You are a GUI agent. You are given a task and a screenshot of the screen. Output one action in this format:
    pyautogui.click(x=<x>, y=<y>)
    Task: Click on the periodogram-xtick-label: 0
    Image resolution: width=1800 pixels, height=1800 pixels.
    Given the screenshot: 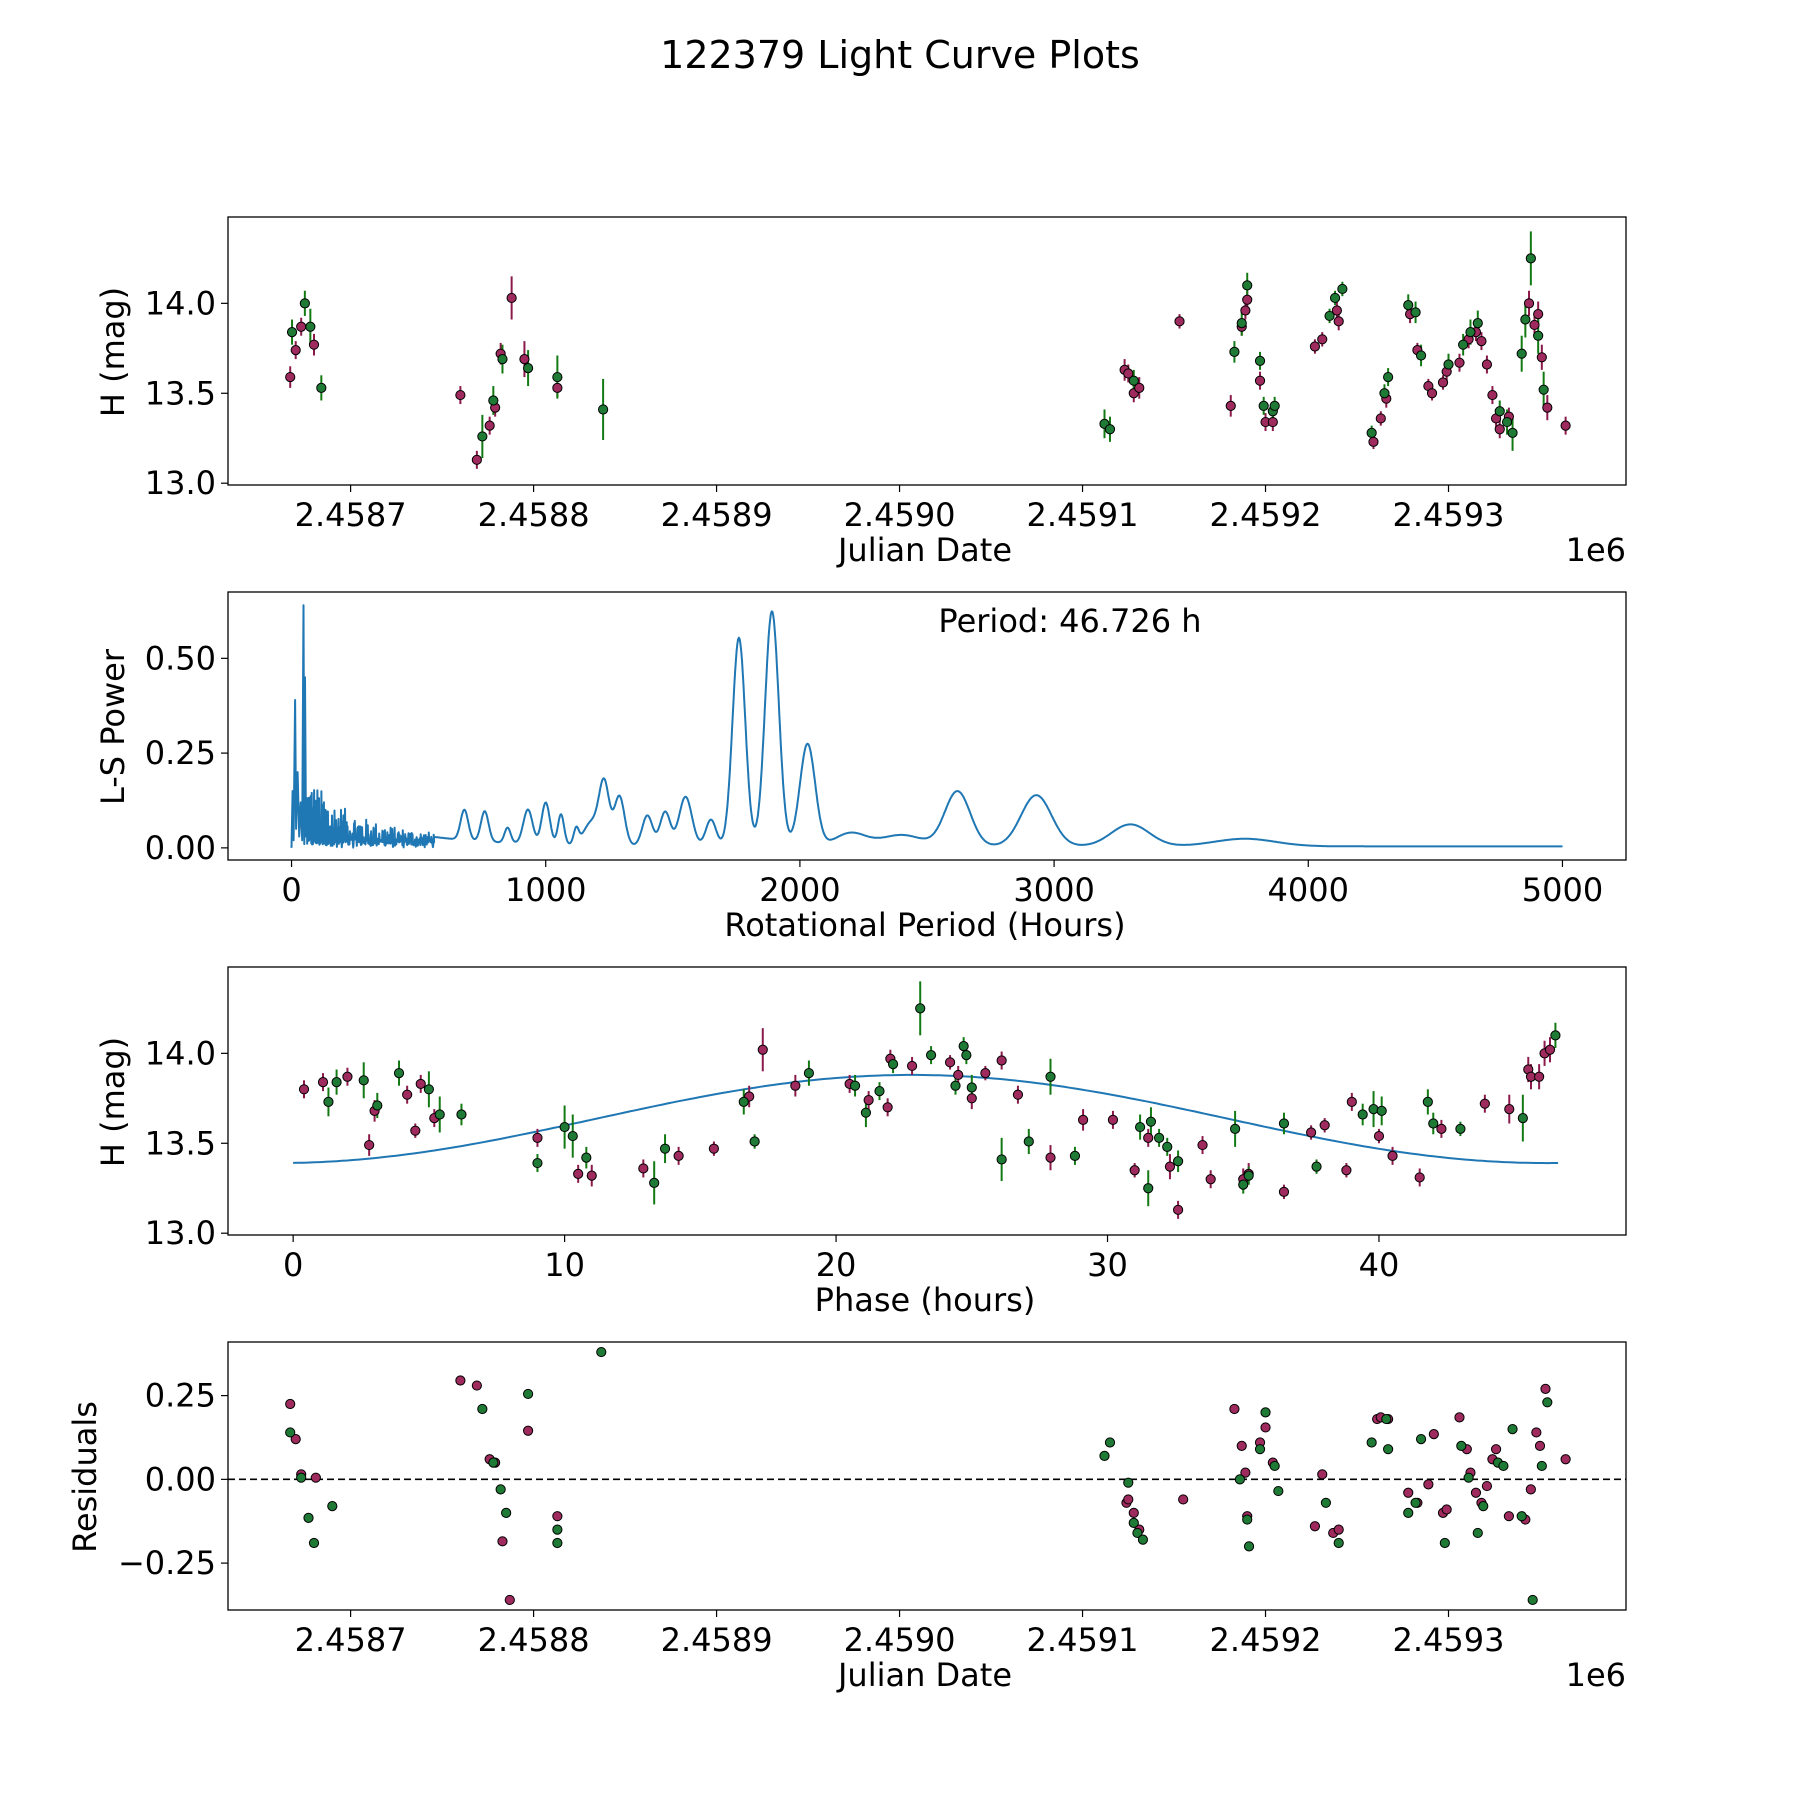 What is the action you would take?
    pyautogui.click(x=291, y=890)
    